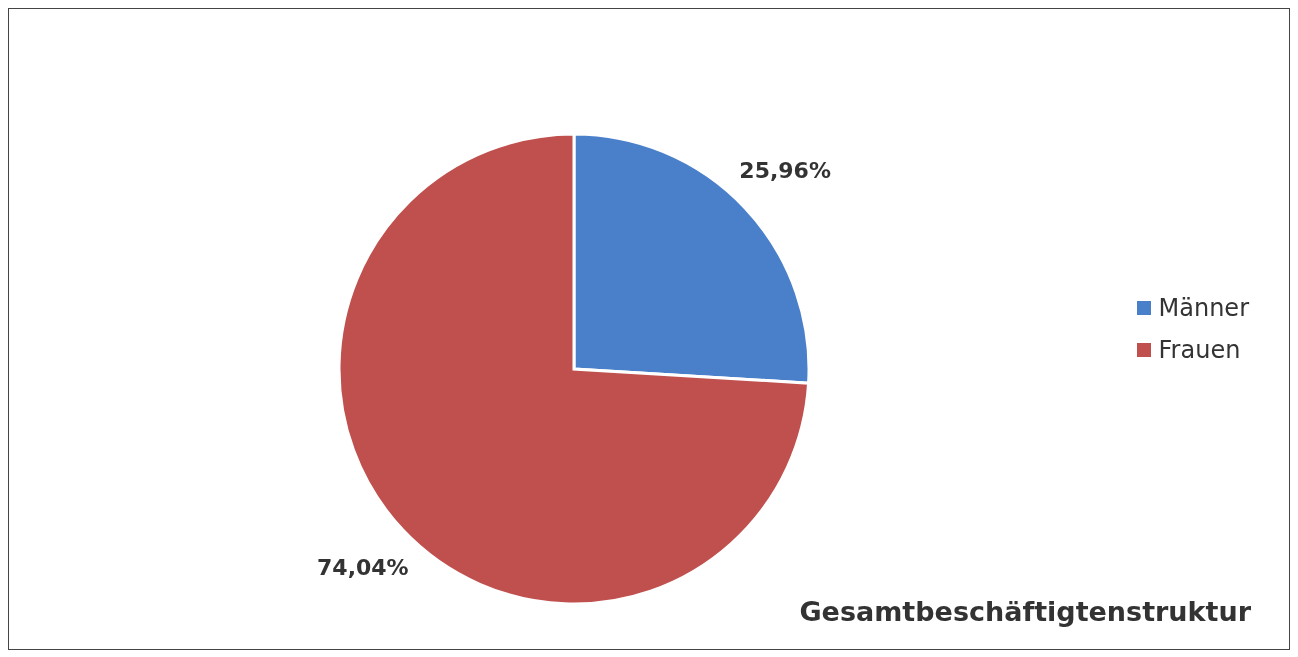  I want to click on legend-label: Frauen, so click(1199, 350).